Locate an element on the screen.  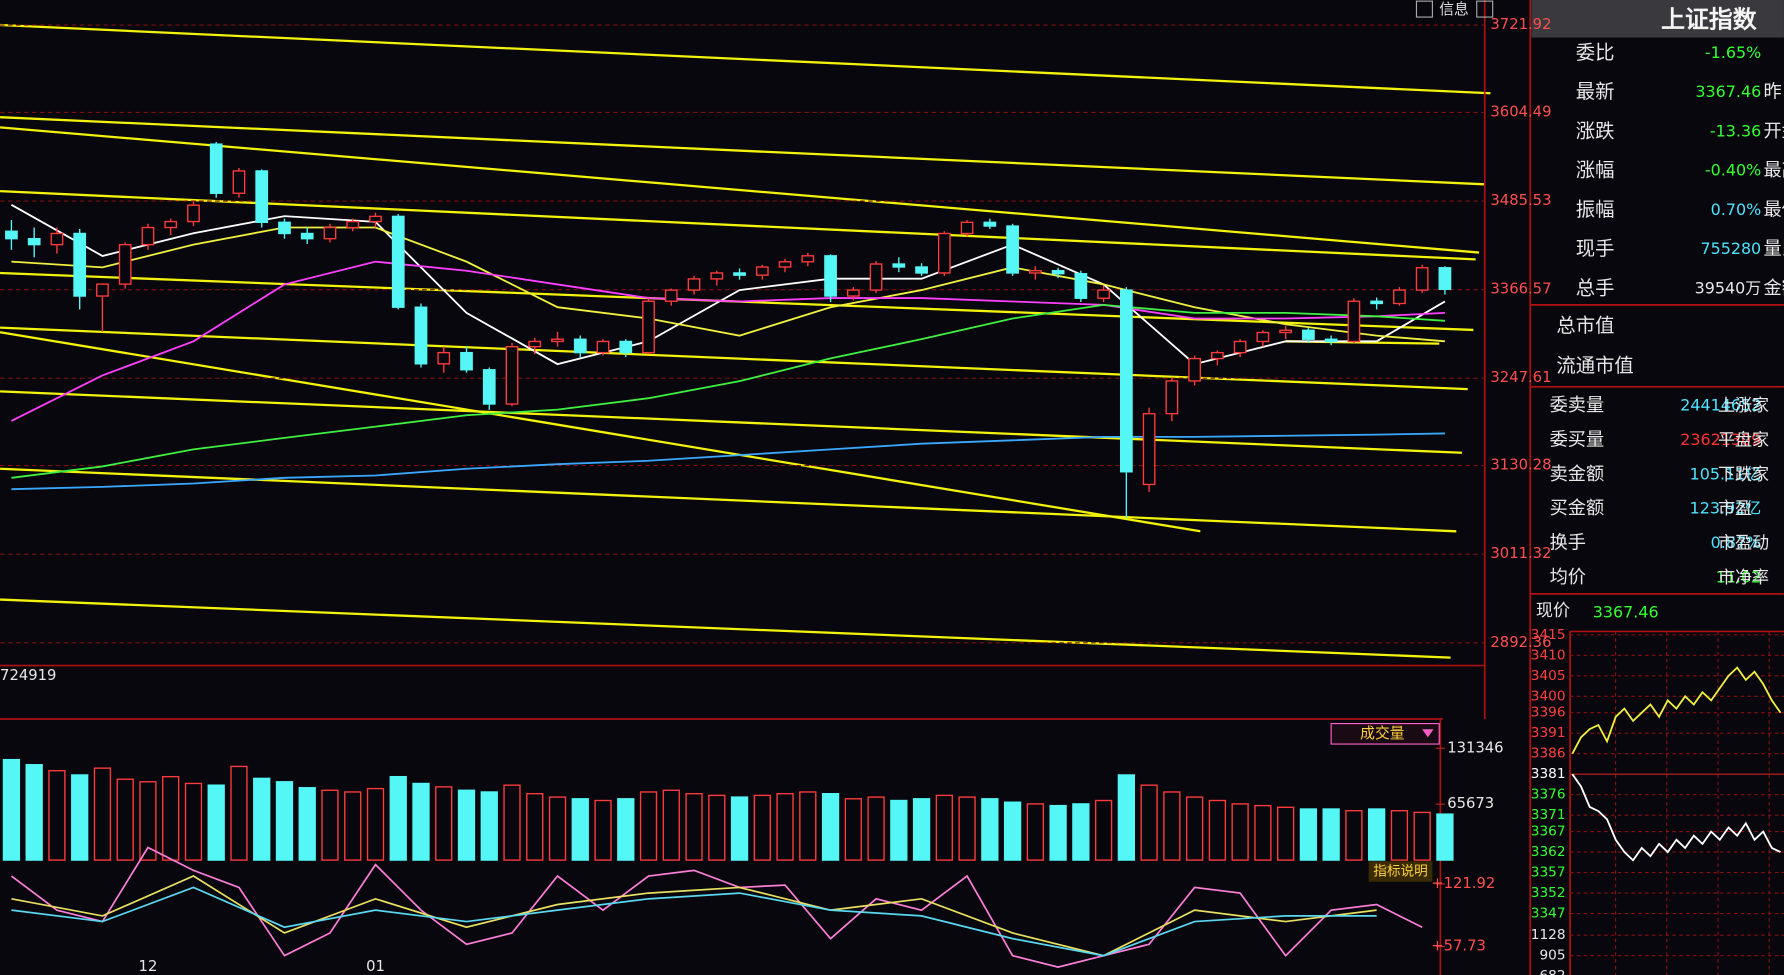
dropdown-arrow is located at coordinates (1428, 733).